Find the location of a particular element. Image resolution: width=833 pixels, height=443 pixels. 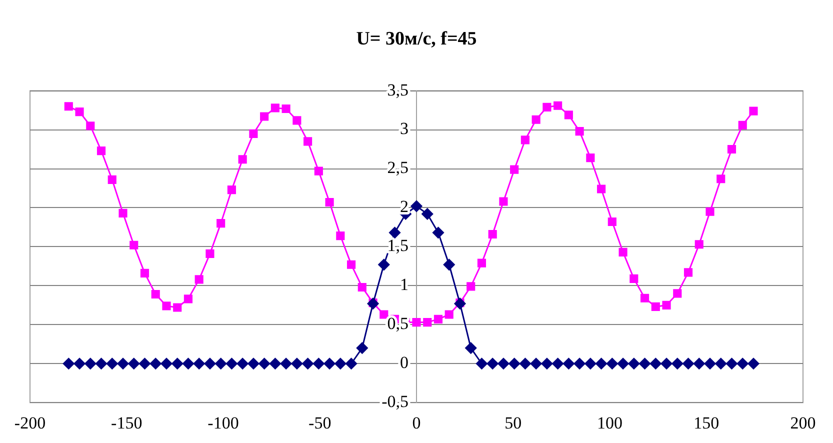

x-tick-label: 0 is located at coordinates (416, 422).